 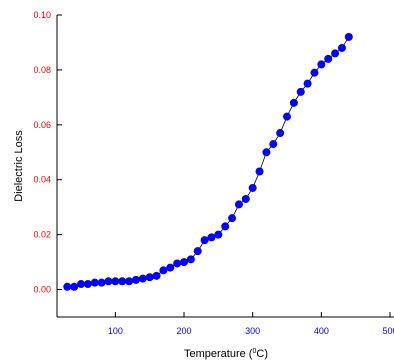 What do you see at coordinates (42, 290) in the screenshot?
I see `y-tick-label: 0.00` at bounding box center [42, 290].